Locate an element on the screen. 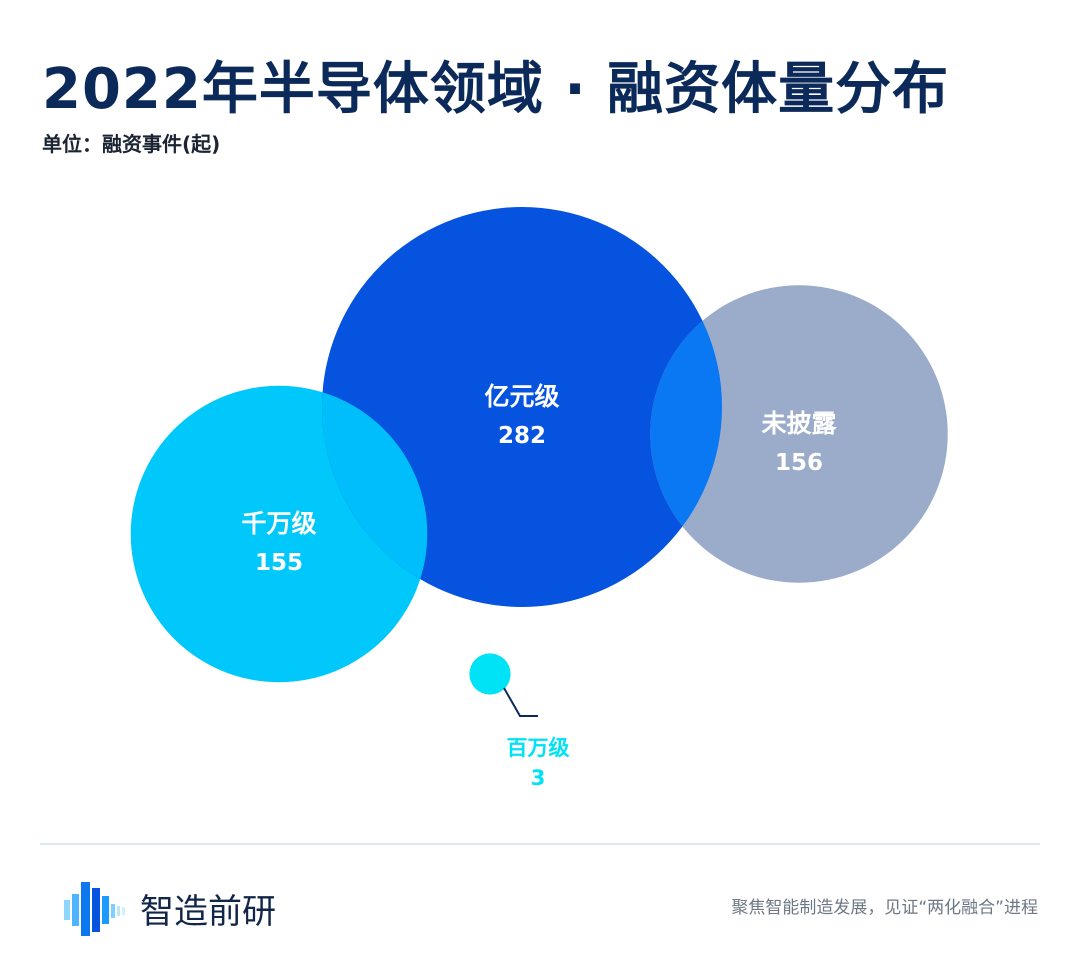 This screenshot has width=1080, height=965. brand-logo-icon is located at coordinates (94, 909).